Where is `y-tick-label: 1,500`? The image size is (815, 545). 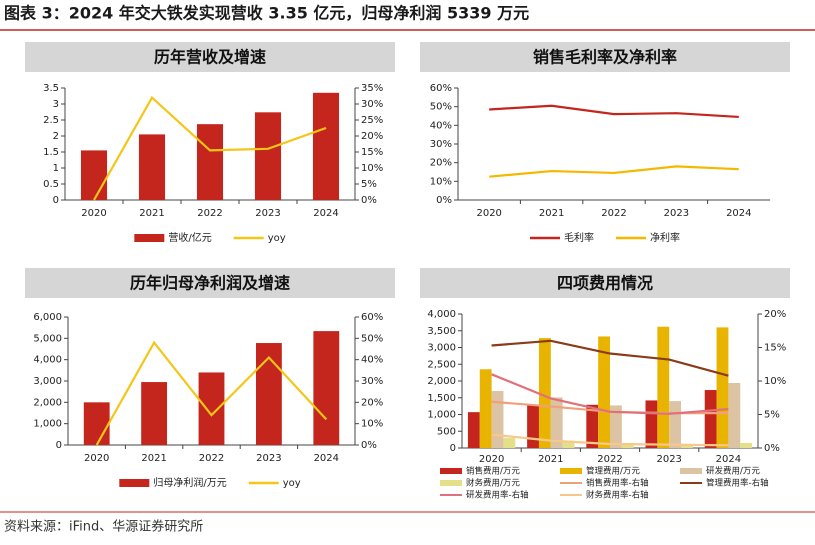
y-tick-label: 1,500 is located at coordinates (441, 398).